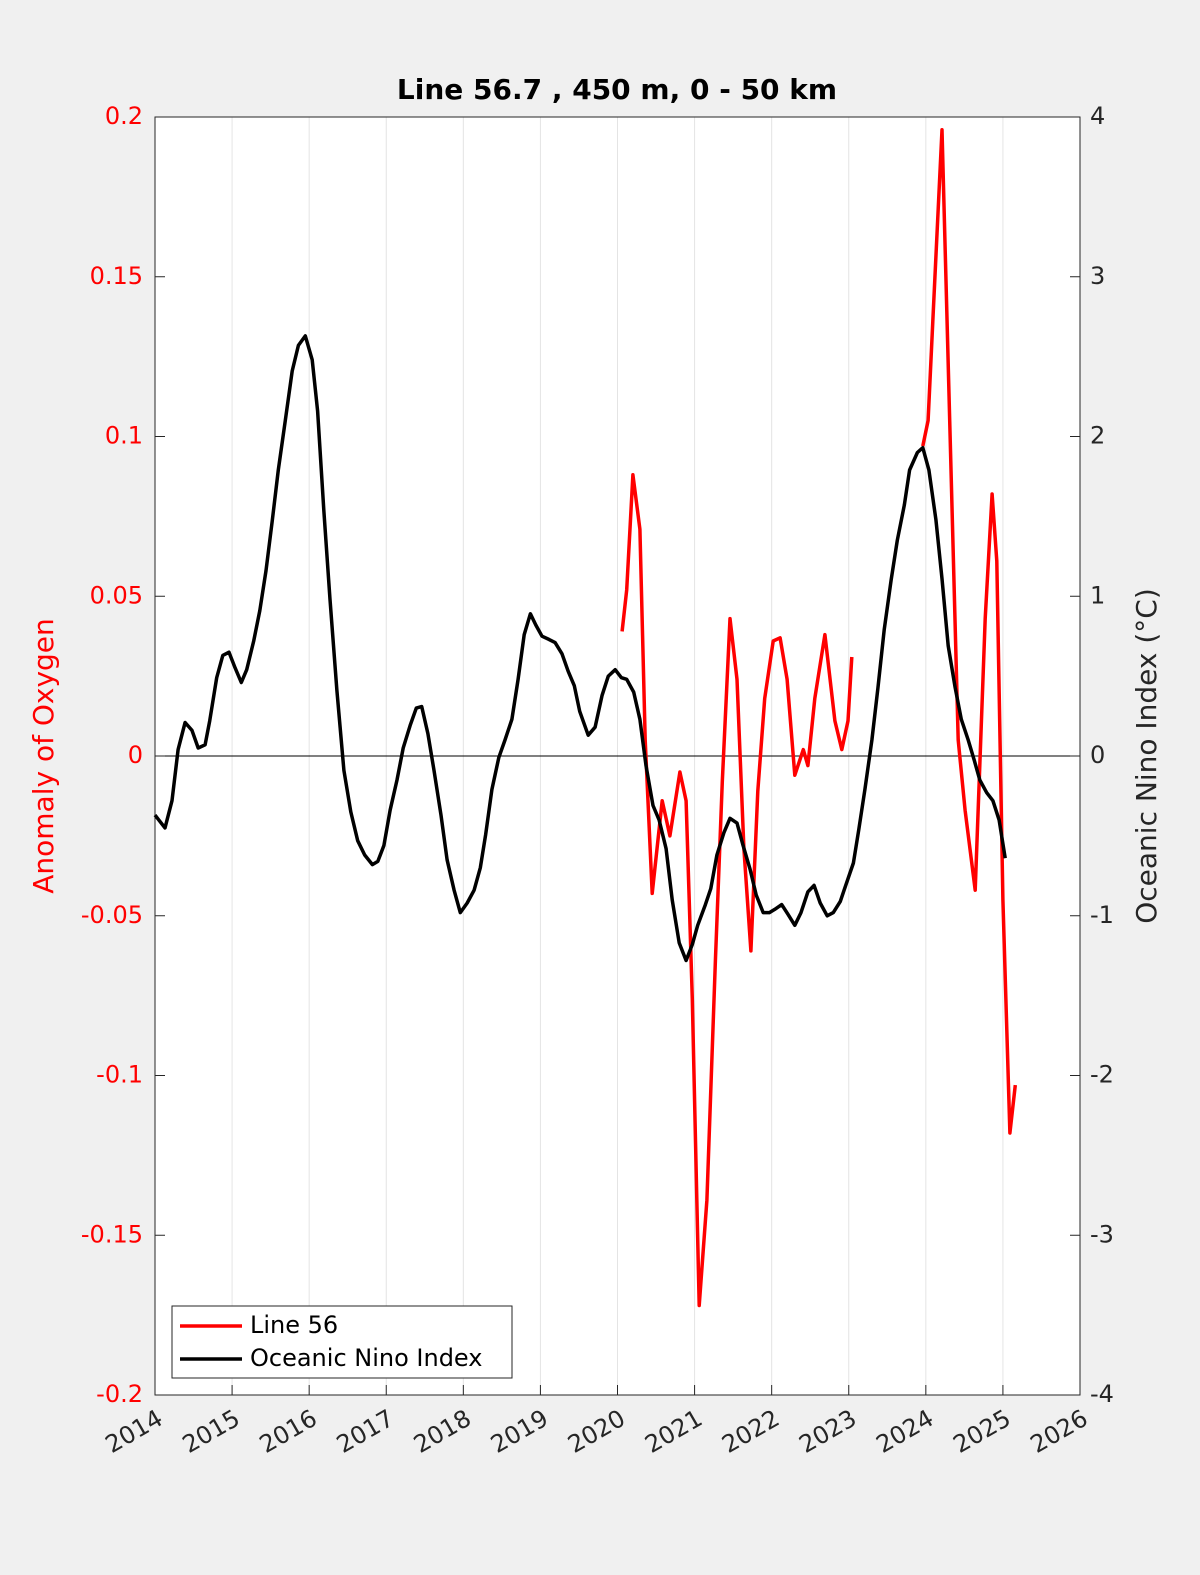 Image resolution: width=1200 pixels, height=1575 pixels. What do you see at coordinates (1102, 1075) in the screenshot?
I see `y2-tick-label: -2` at bounding box center [1102, 1075].